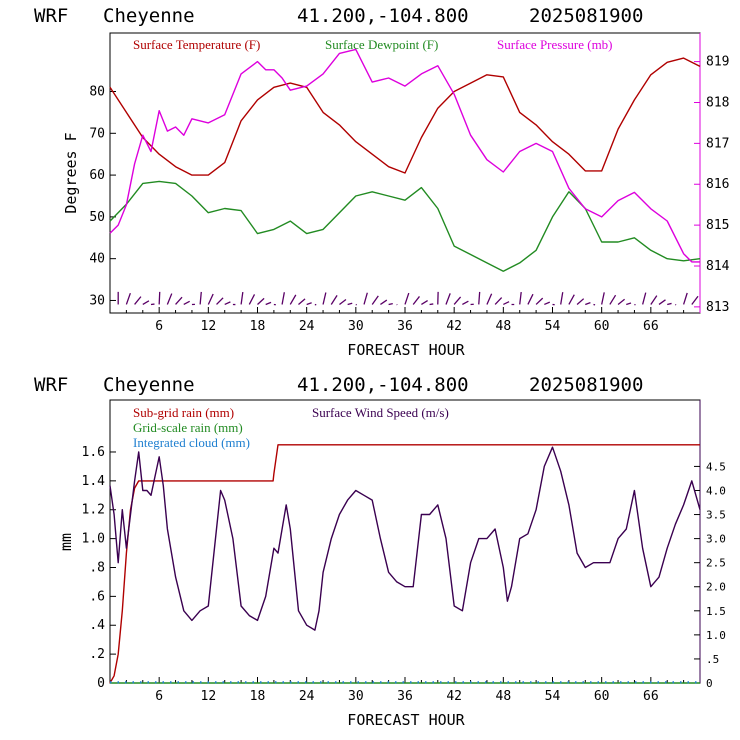 The height and width of the screenshot is (740, 740). Describe the element at coordinates (97, 92) in the screenshot. I see `y-tick-label: 80` at that location.